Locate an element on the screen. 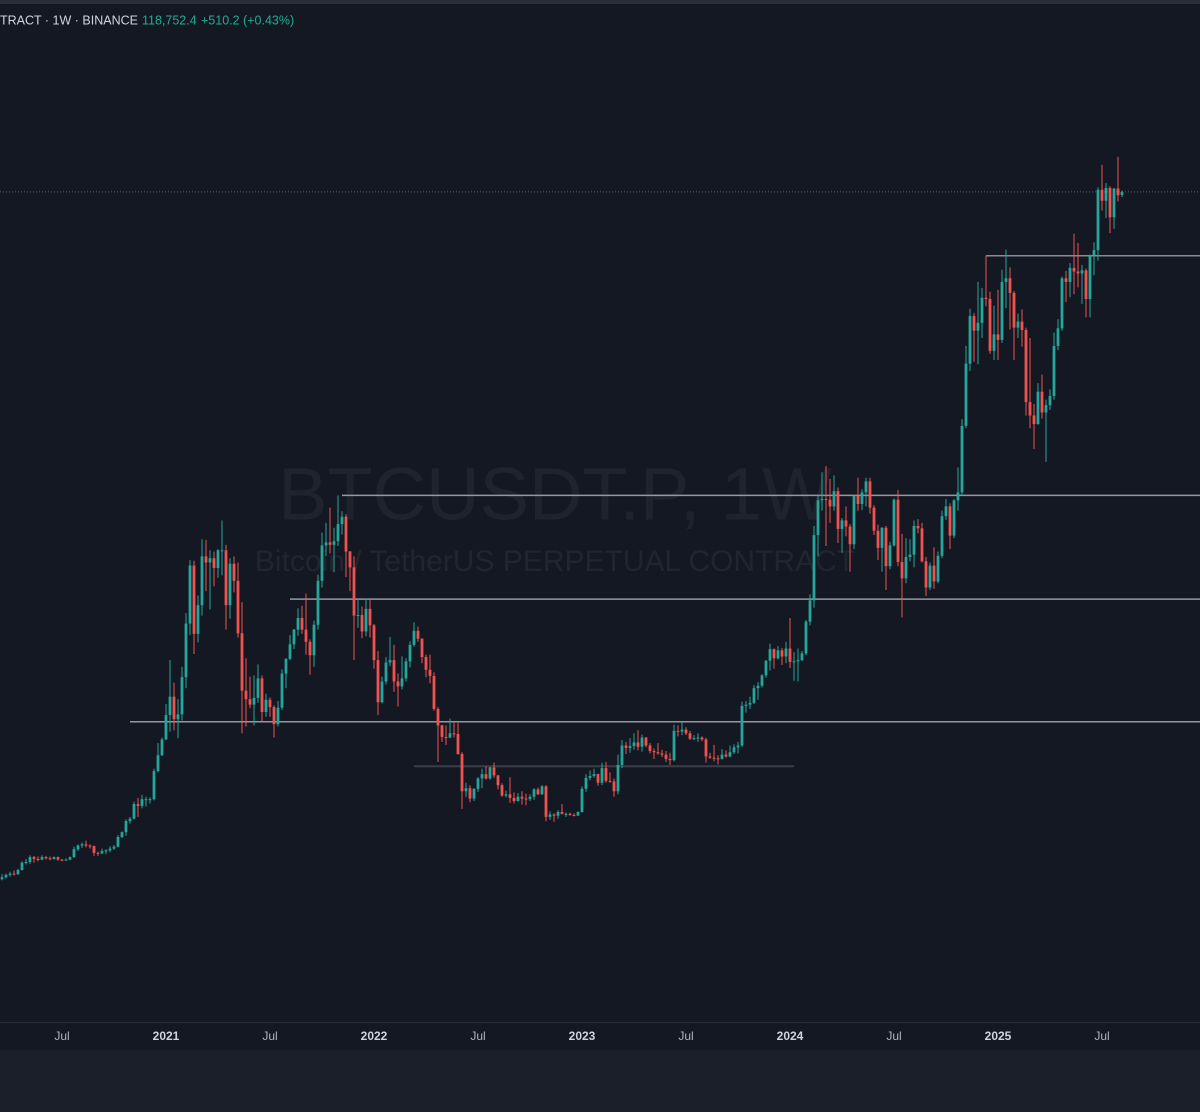 Image resolution: width=1200 pixels, height=1112 pixels. top-bar is located at coordinates (600, 2).